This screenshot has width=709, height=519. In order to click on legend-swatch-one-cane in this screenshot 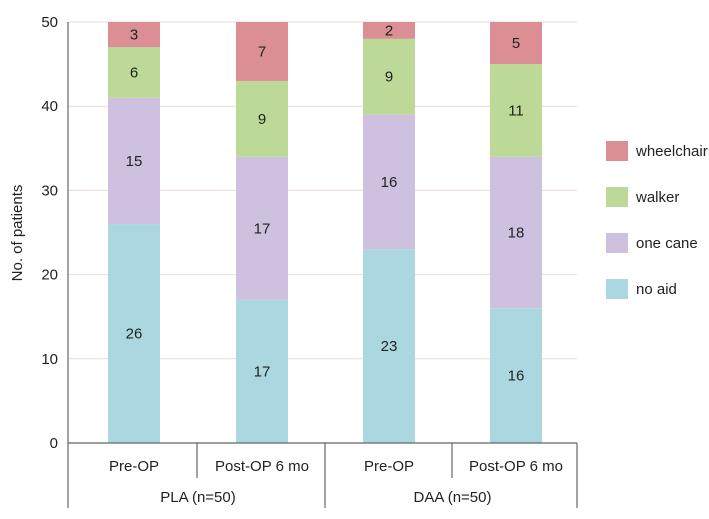, I will do `click(617, 243)`.